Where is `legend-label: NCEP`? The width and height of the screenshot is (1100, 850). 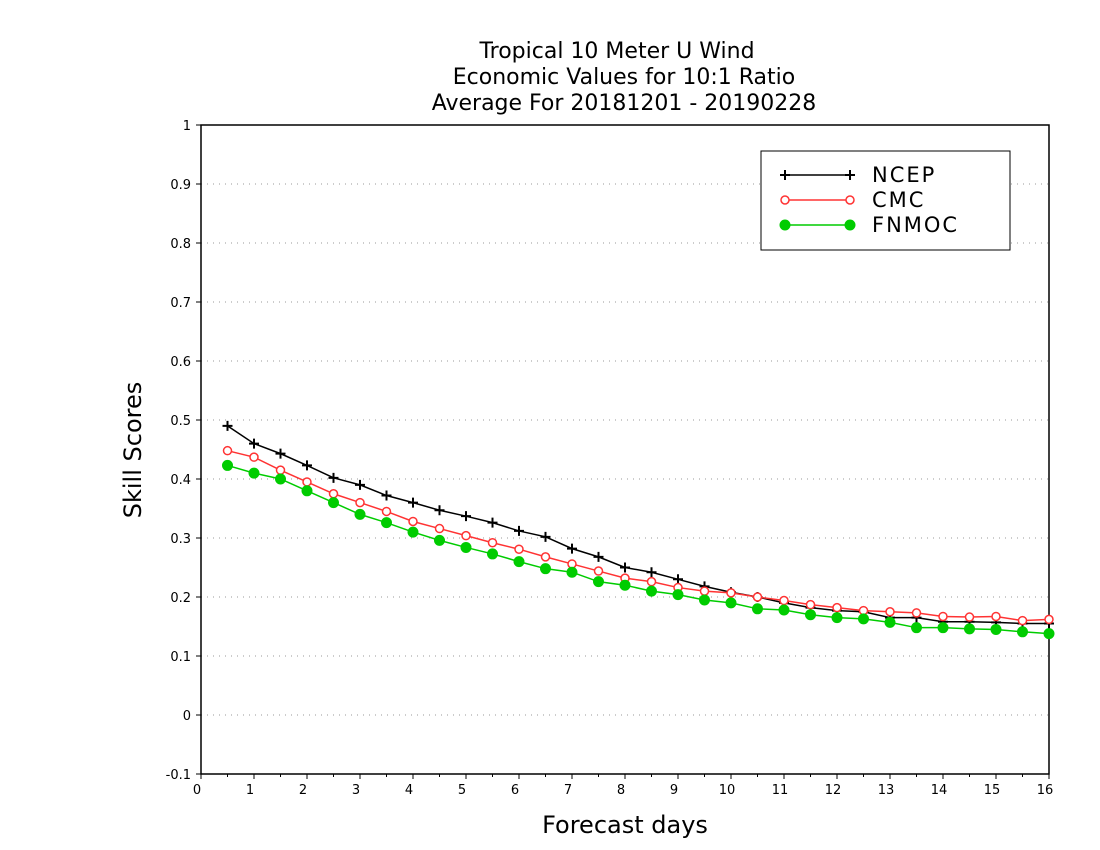
legend-label: NCEP is located at coordinates (904, 175).